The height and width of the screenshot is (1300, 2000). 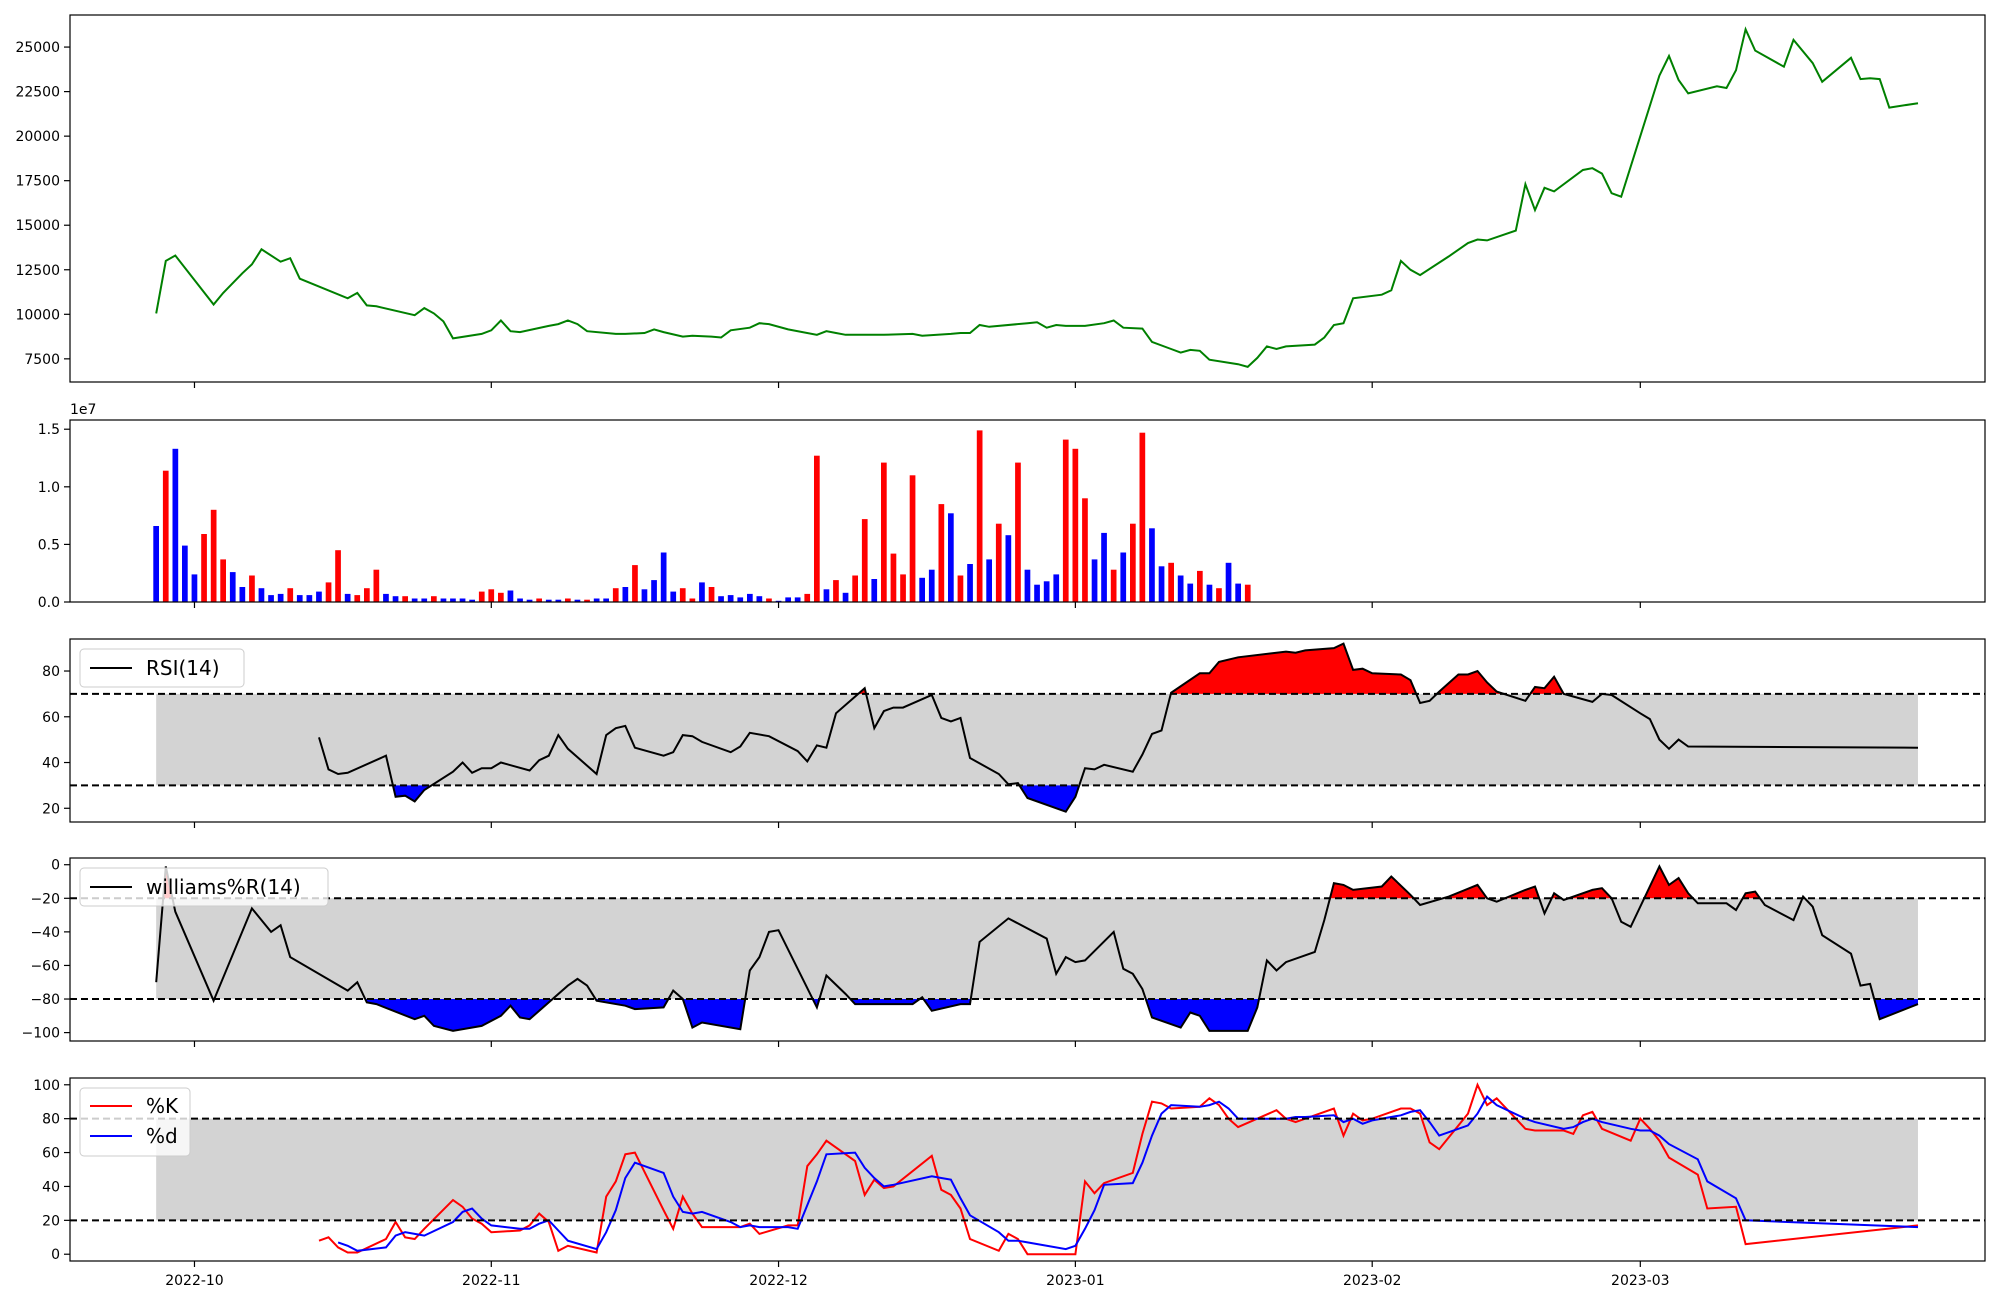 I want to click on y-tick-label: 1.0, so click(x=49, y=488).